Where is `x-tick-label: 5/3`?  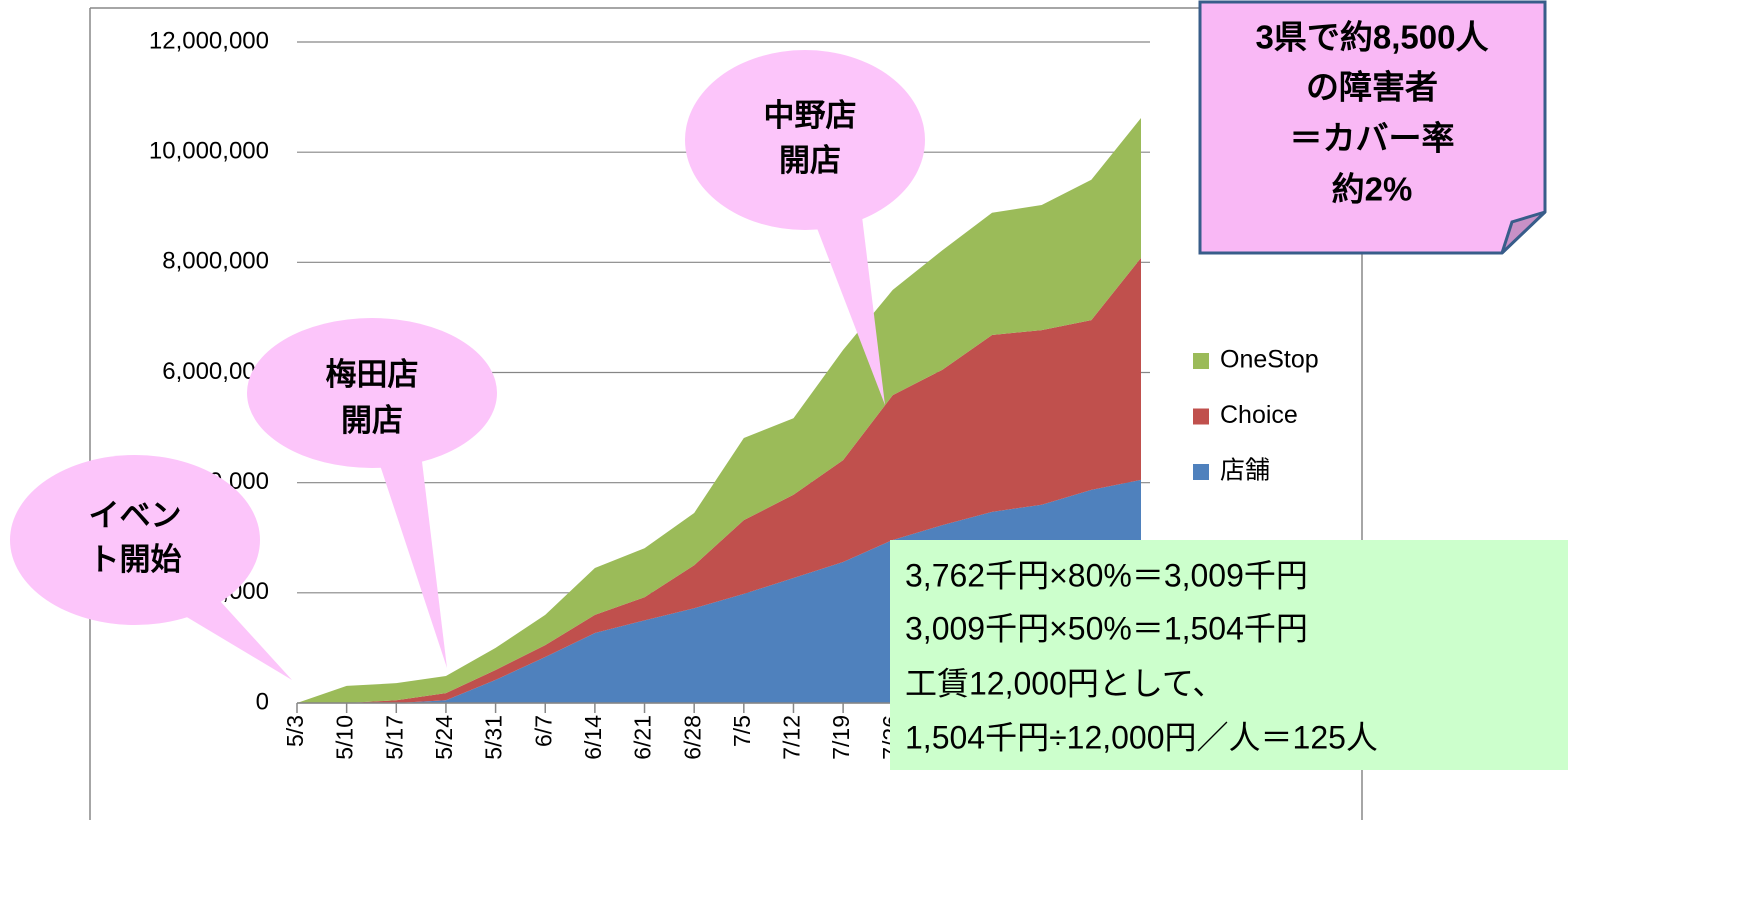
x-tick-label: 5/3 is located at coordinates (295, 731).